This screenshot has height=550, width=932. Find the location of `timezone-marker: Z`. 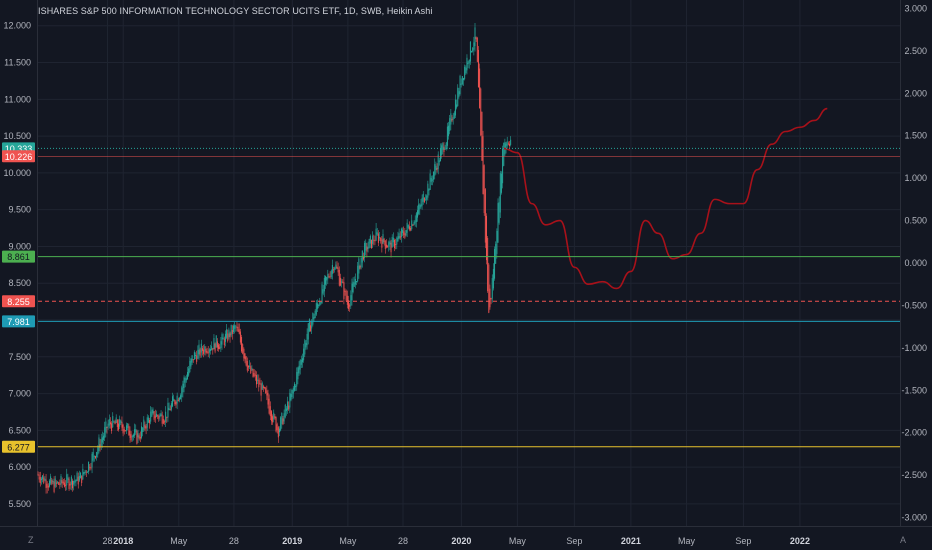

timezone-marker: Z is located at coordinates (31, 540).